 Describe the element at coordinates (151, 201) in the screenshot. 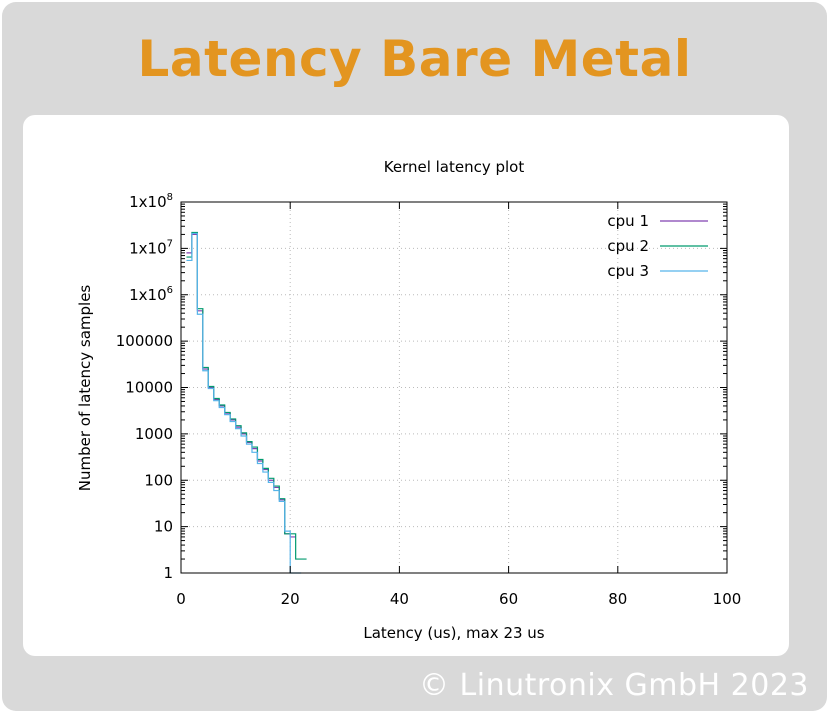

I see `y-tick-label: 1x10⁸` at that location.